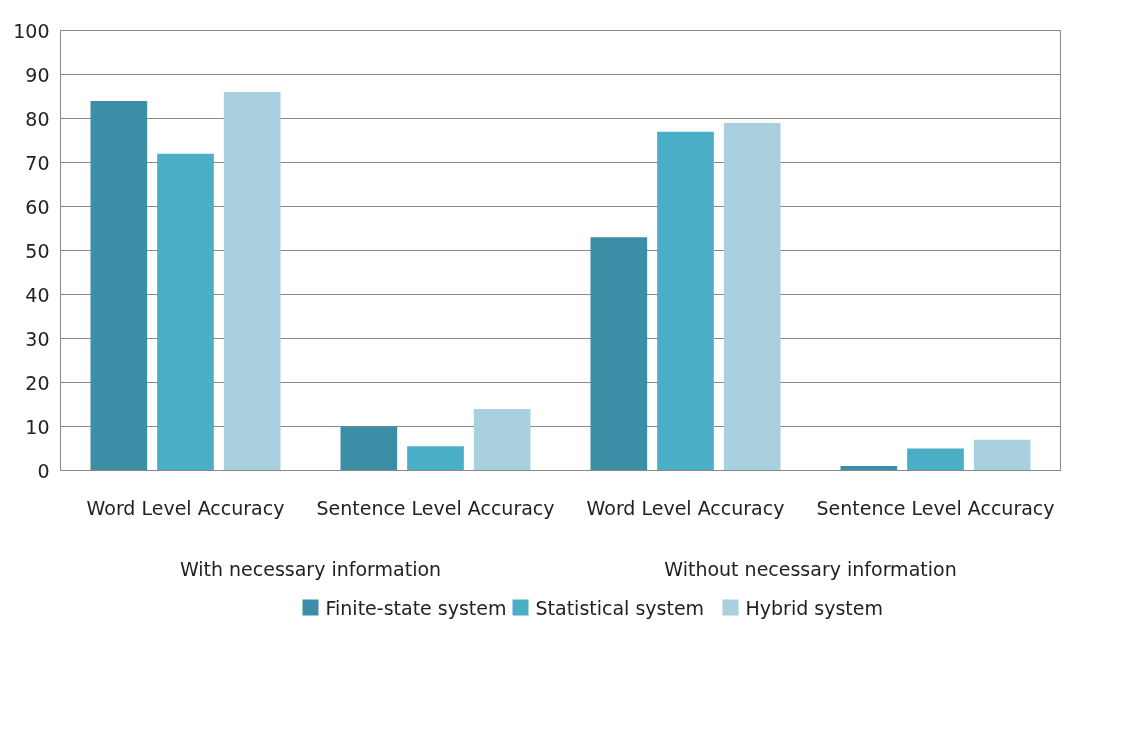  Describe the element at coordinates (37, 338) in the screenshot. I see `y-tick-label: 30` at that location.